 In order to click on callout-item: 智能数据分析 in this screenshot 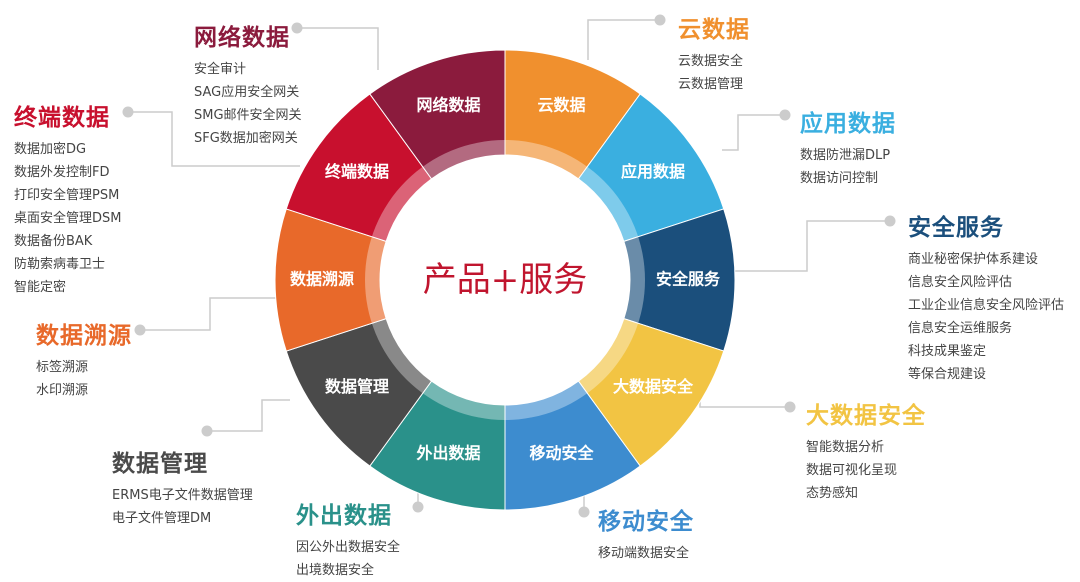, I will do `click(845, 447)`.